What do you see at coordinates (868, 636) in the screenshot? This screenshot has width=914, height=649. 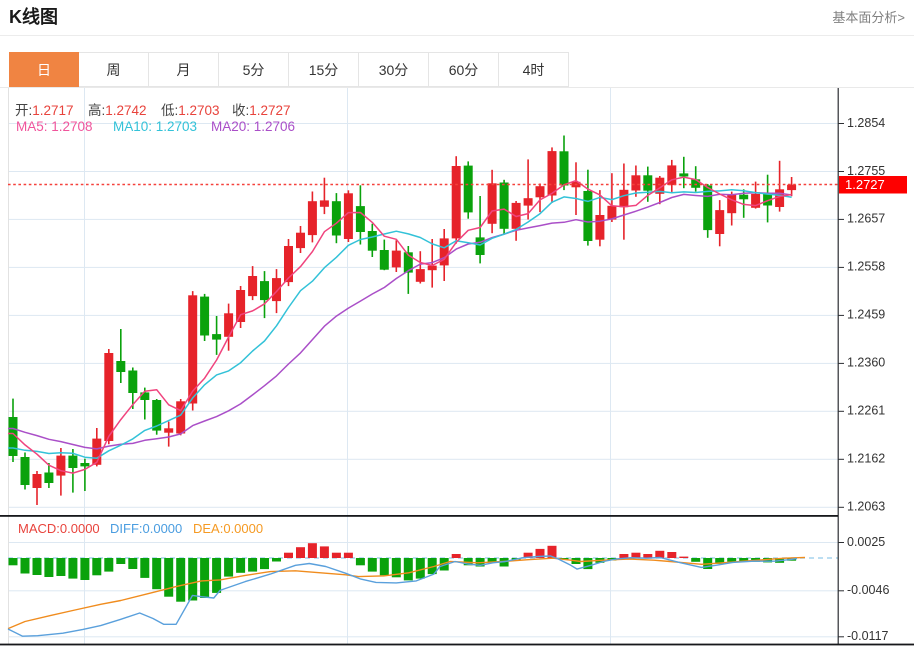 I see `svg-text: -0.0117` at bounding box center [868, 636].